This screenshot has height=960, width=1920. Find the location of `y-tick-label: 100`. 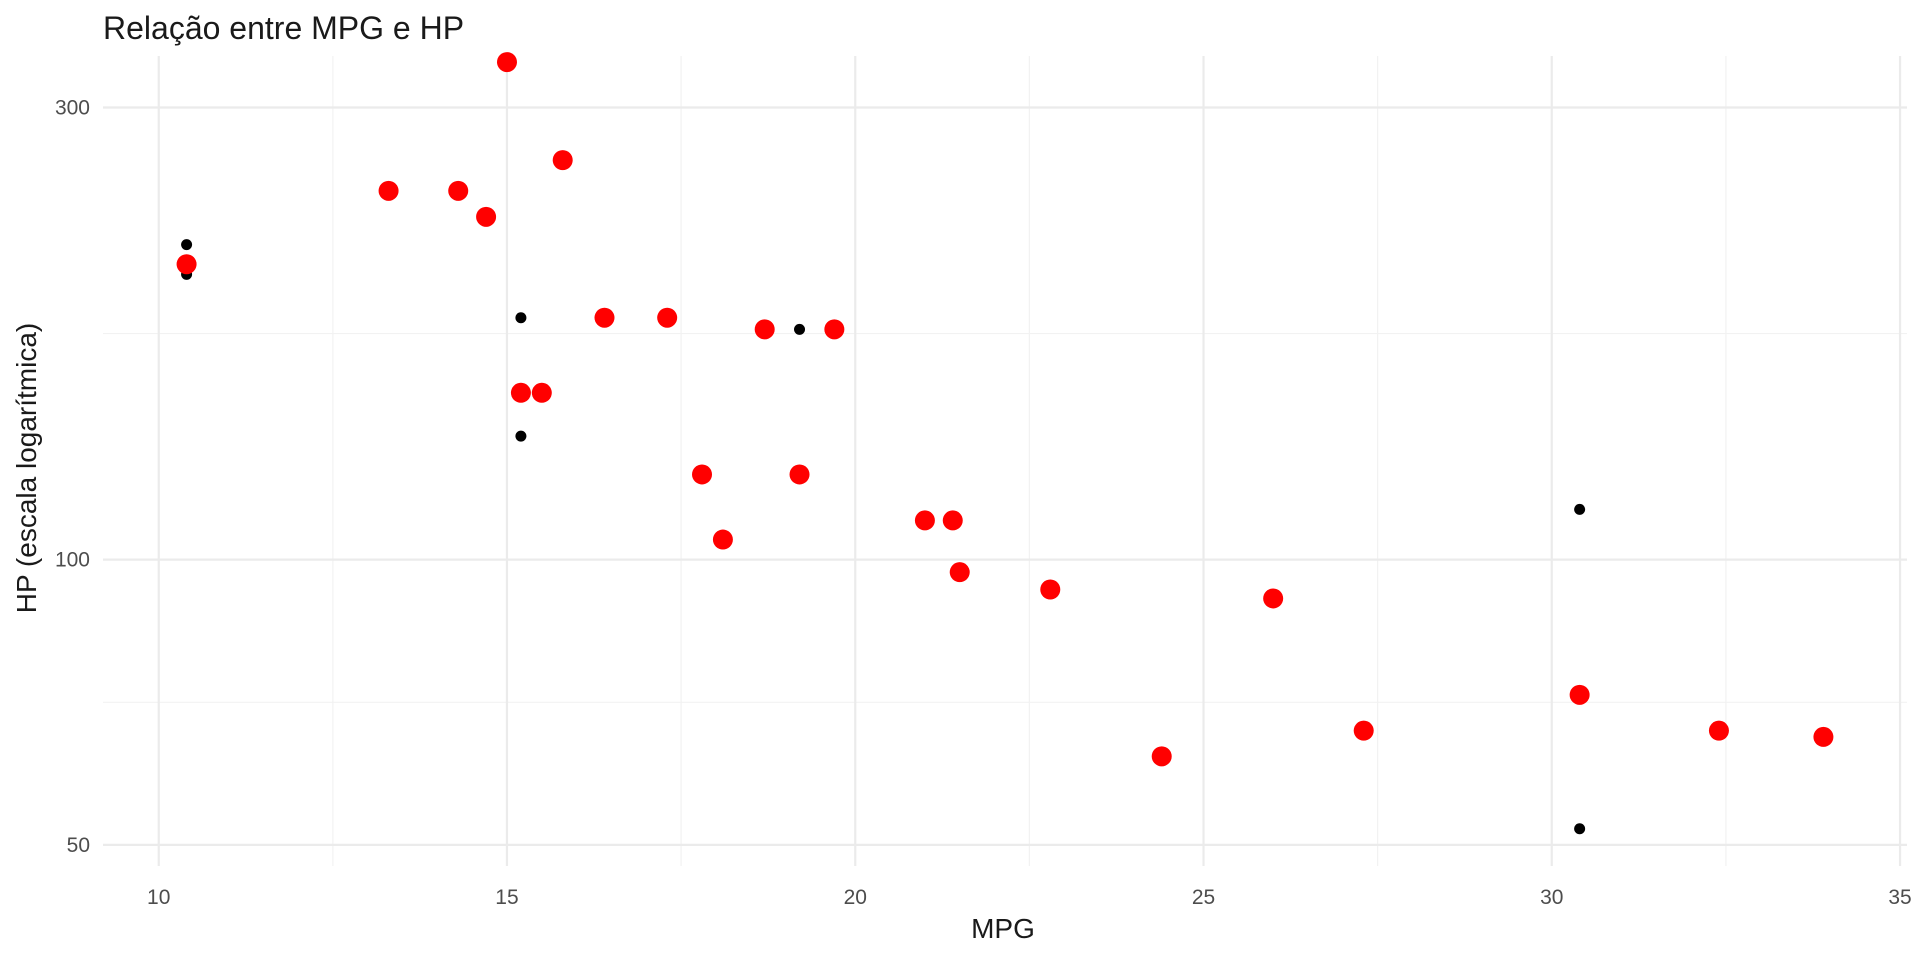

y-tick-label: 100 is located at coordinates (72, 560).